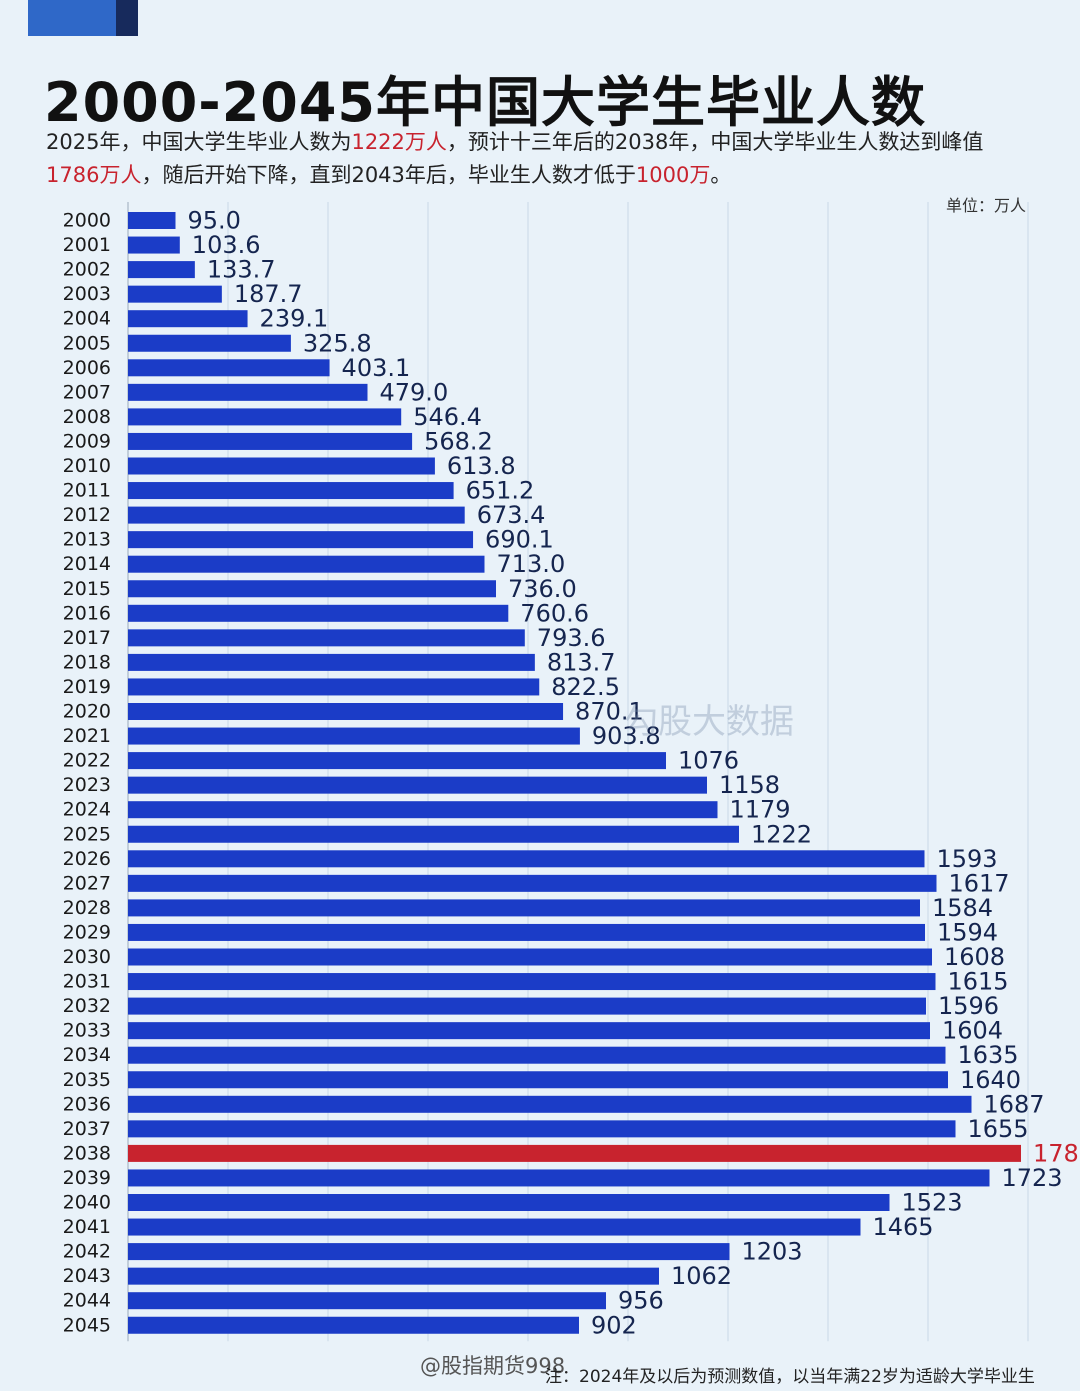  What do you see at coordinates (967, 932) in the screenshot?
I see `data-label: 1594` at bounding box center [967, 932].